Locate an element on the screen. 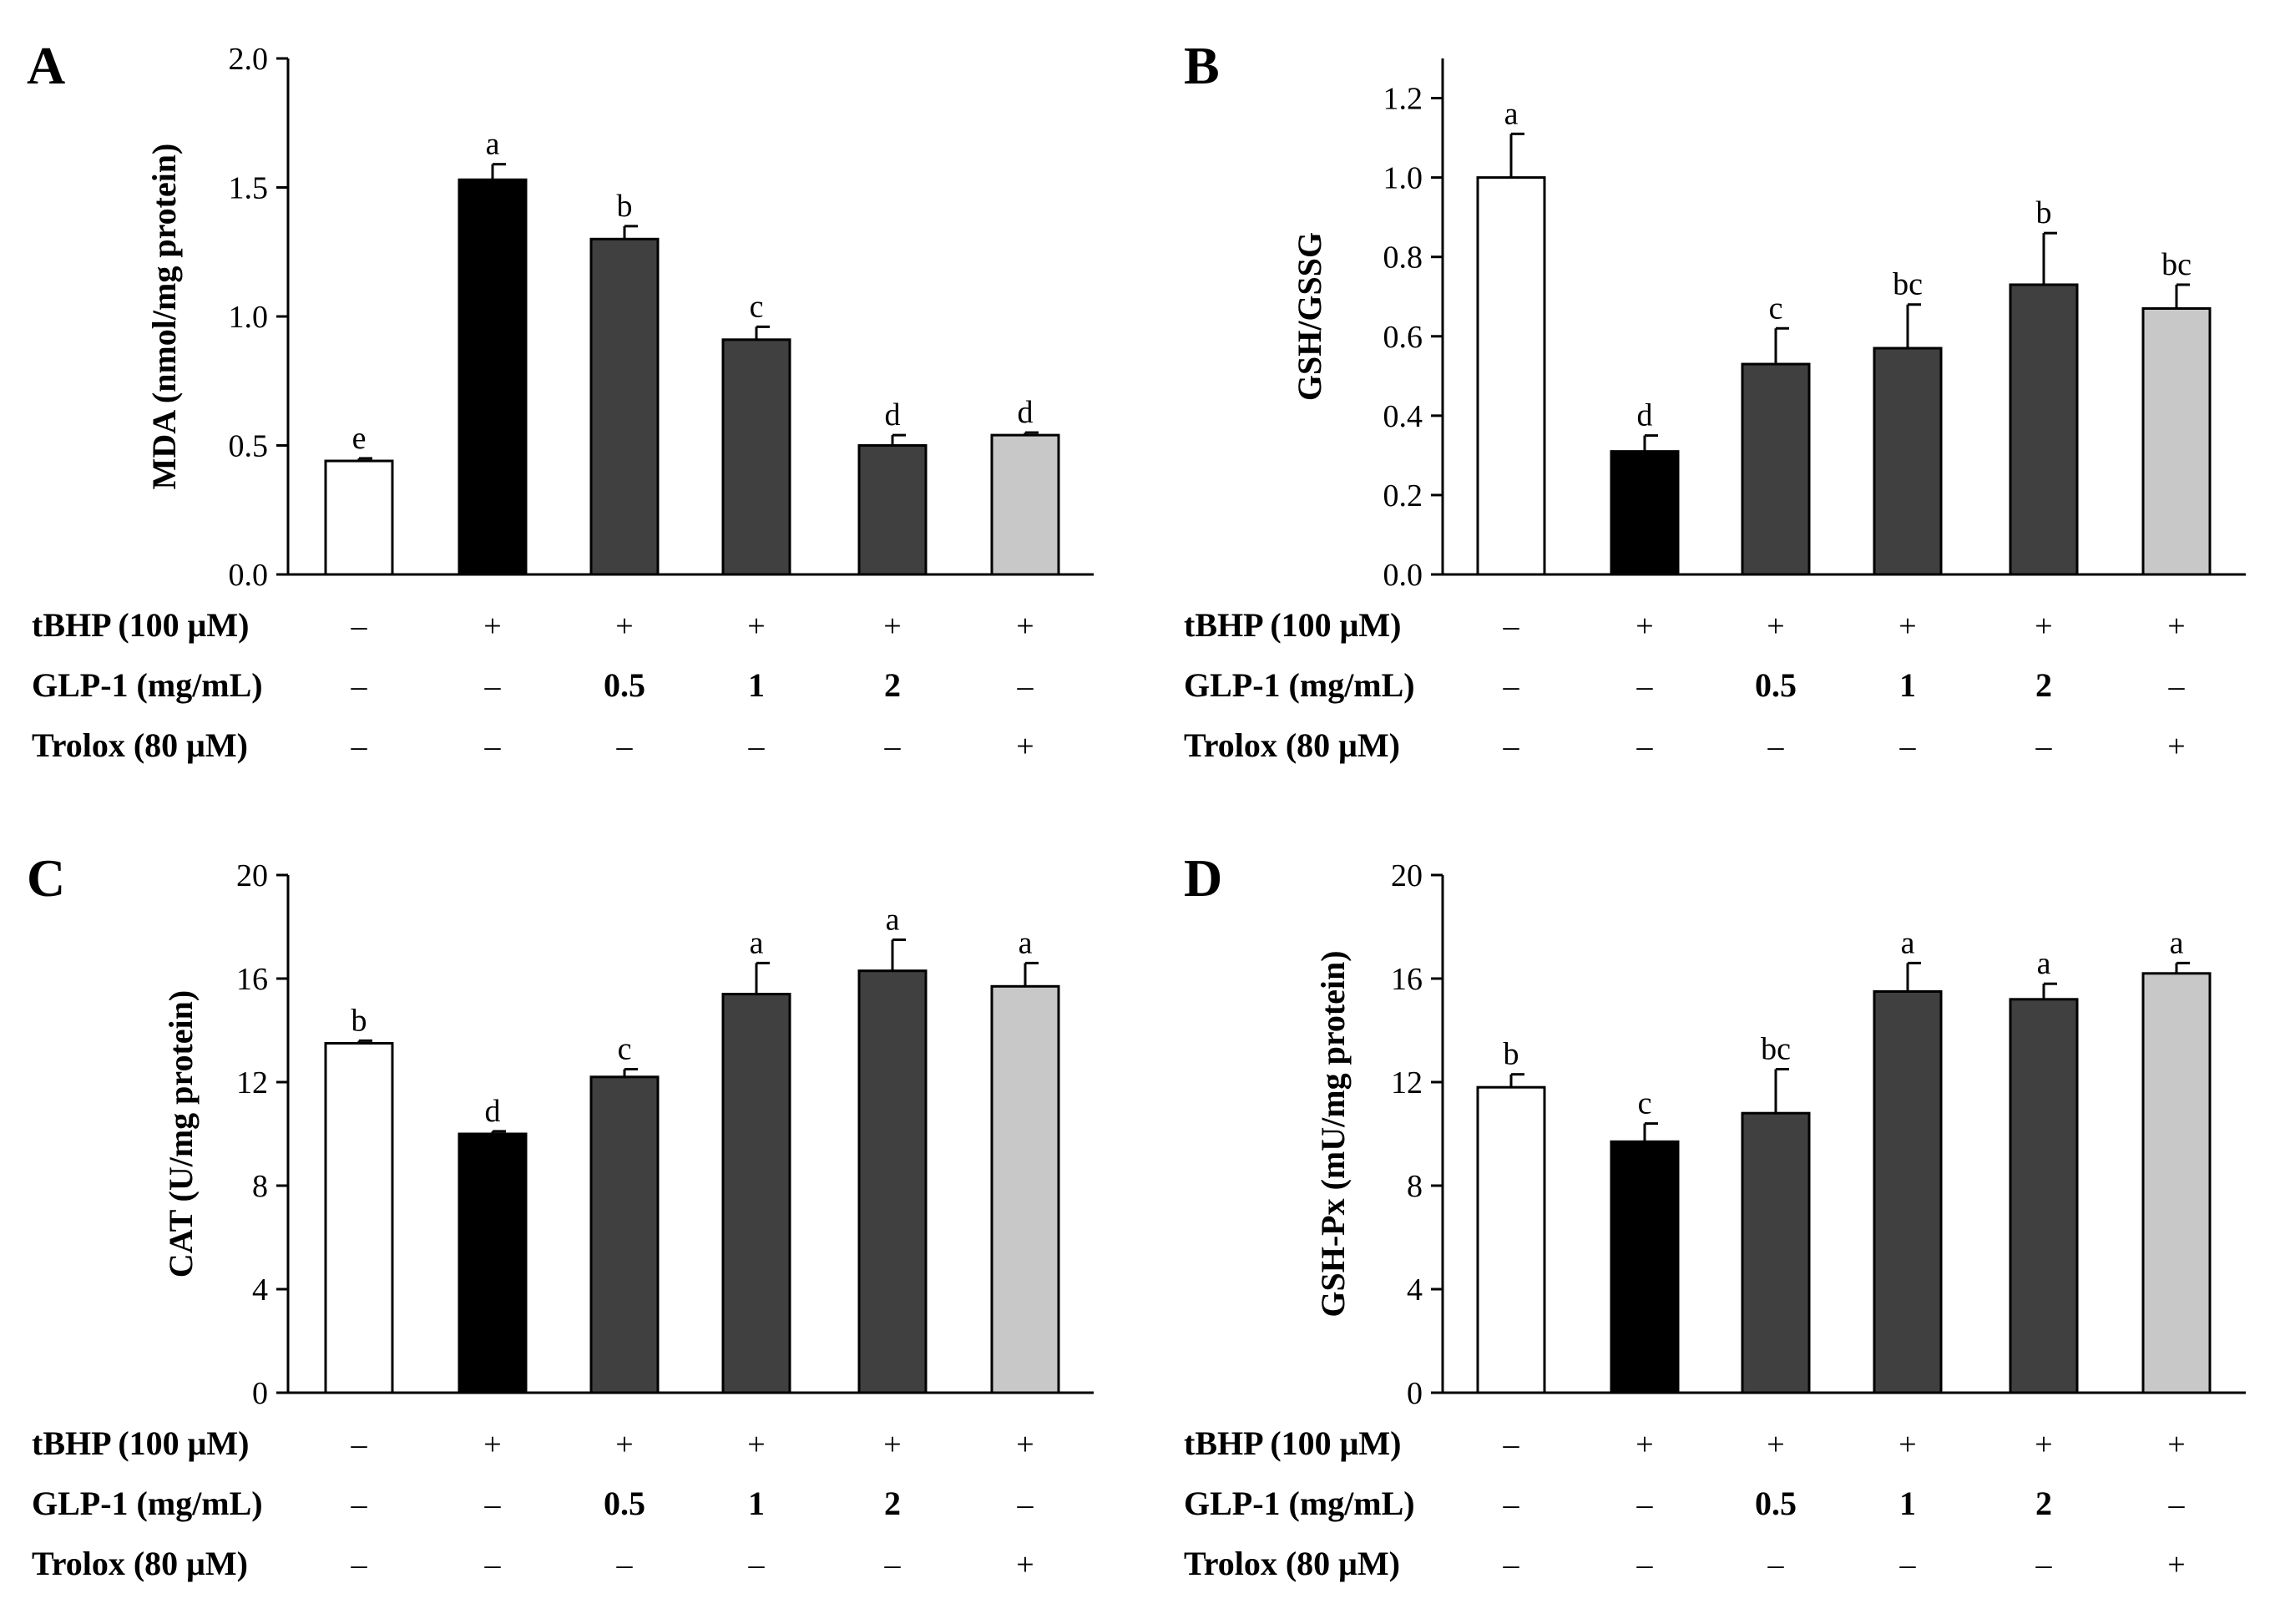 The height and width of the screenshot is (1624, 2275). y-axis-title: GSH/GSSG is located at coordinates (1309, 316).